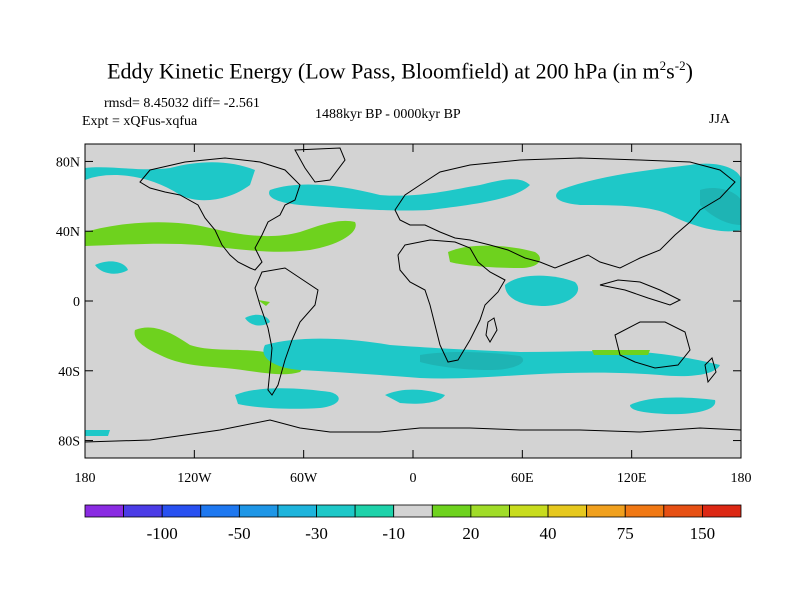 The height and width of the screenshot is (600, 800). I want to click on lat-tick-label: 80S, so click(69, 442).